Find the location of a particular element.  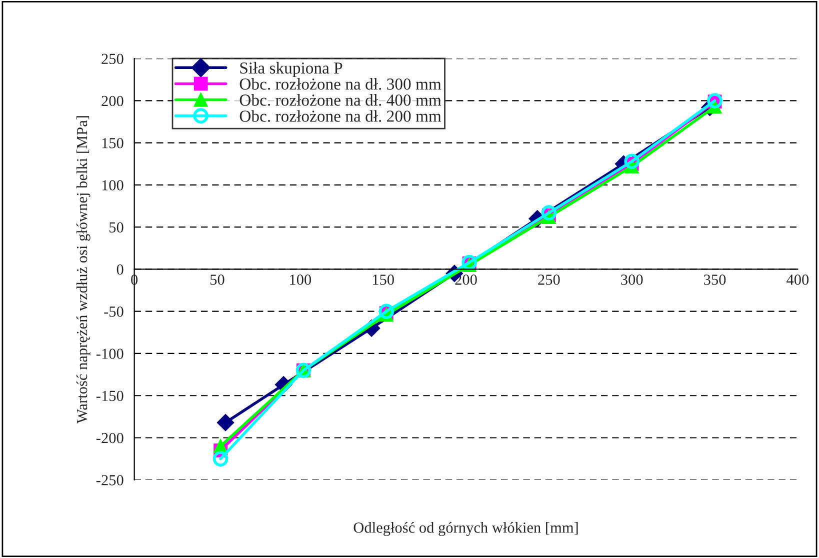

x-axis-title: Odległość od górnych włókien [mm] is located at coordinates (466, 529).